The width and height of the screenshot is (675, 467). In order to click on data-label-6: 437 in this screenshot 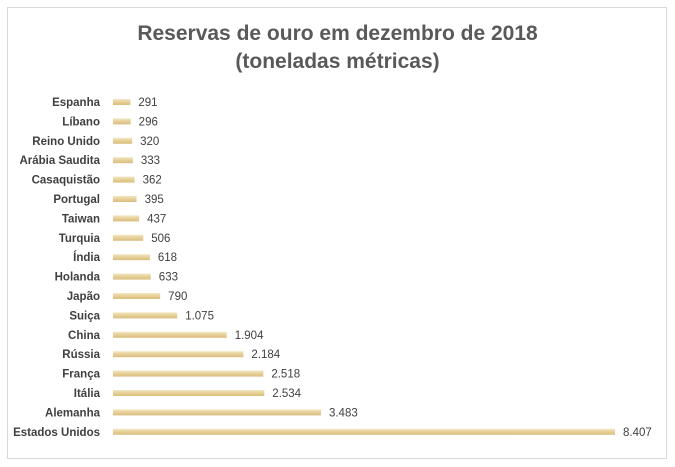, I will do `click(156, 219)`.